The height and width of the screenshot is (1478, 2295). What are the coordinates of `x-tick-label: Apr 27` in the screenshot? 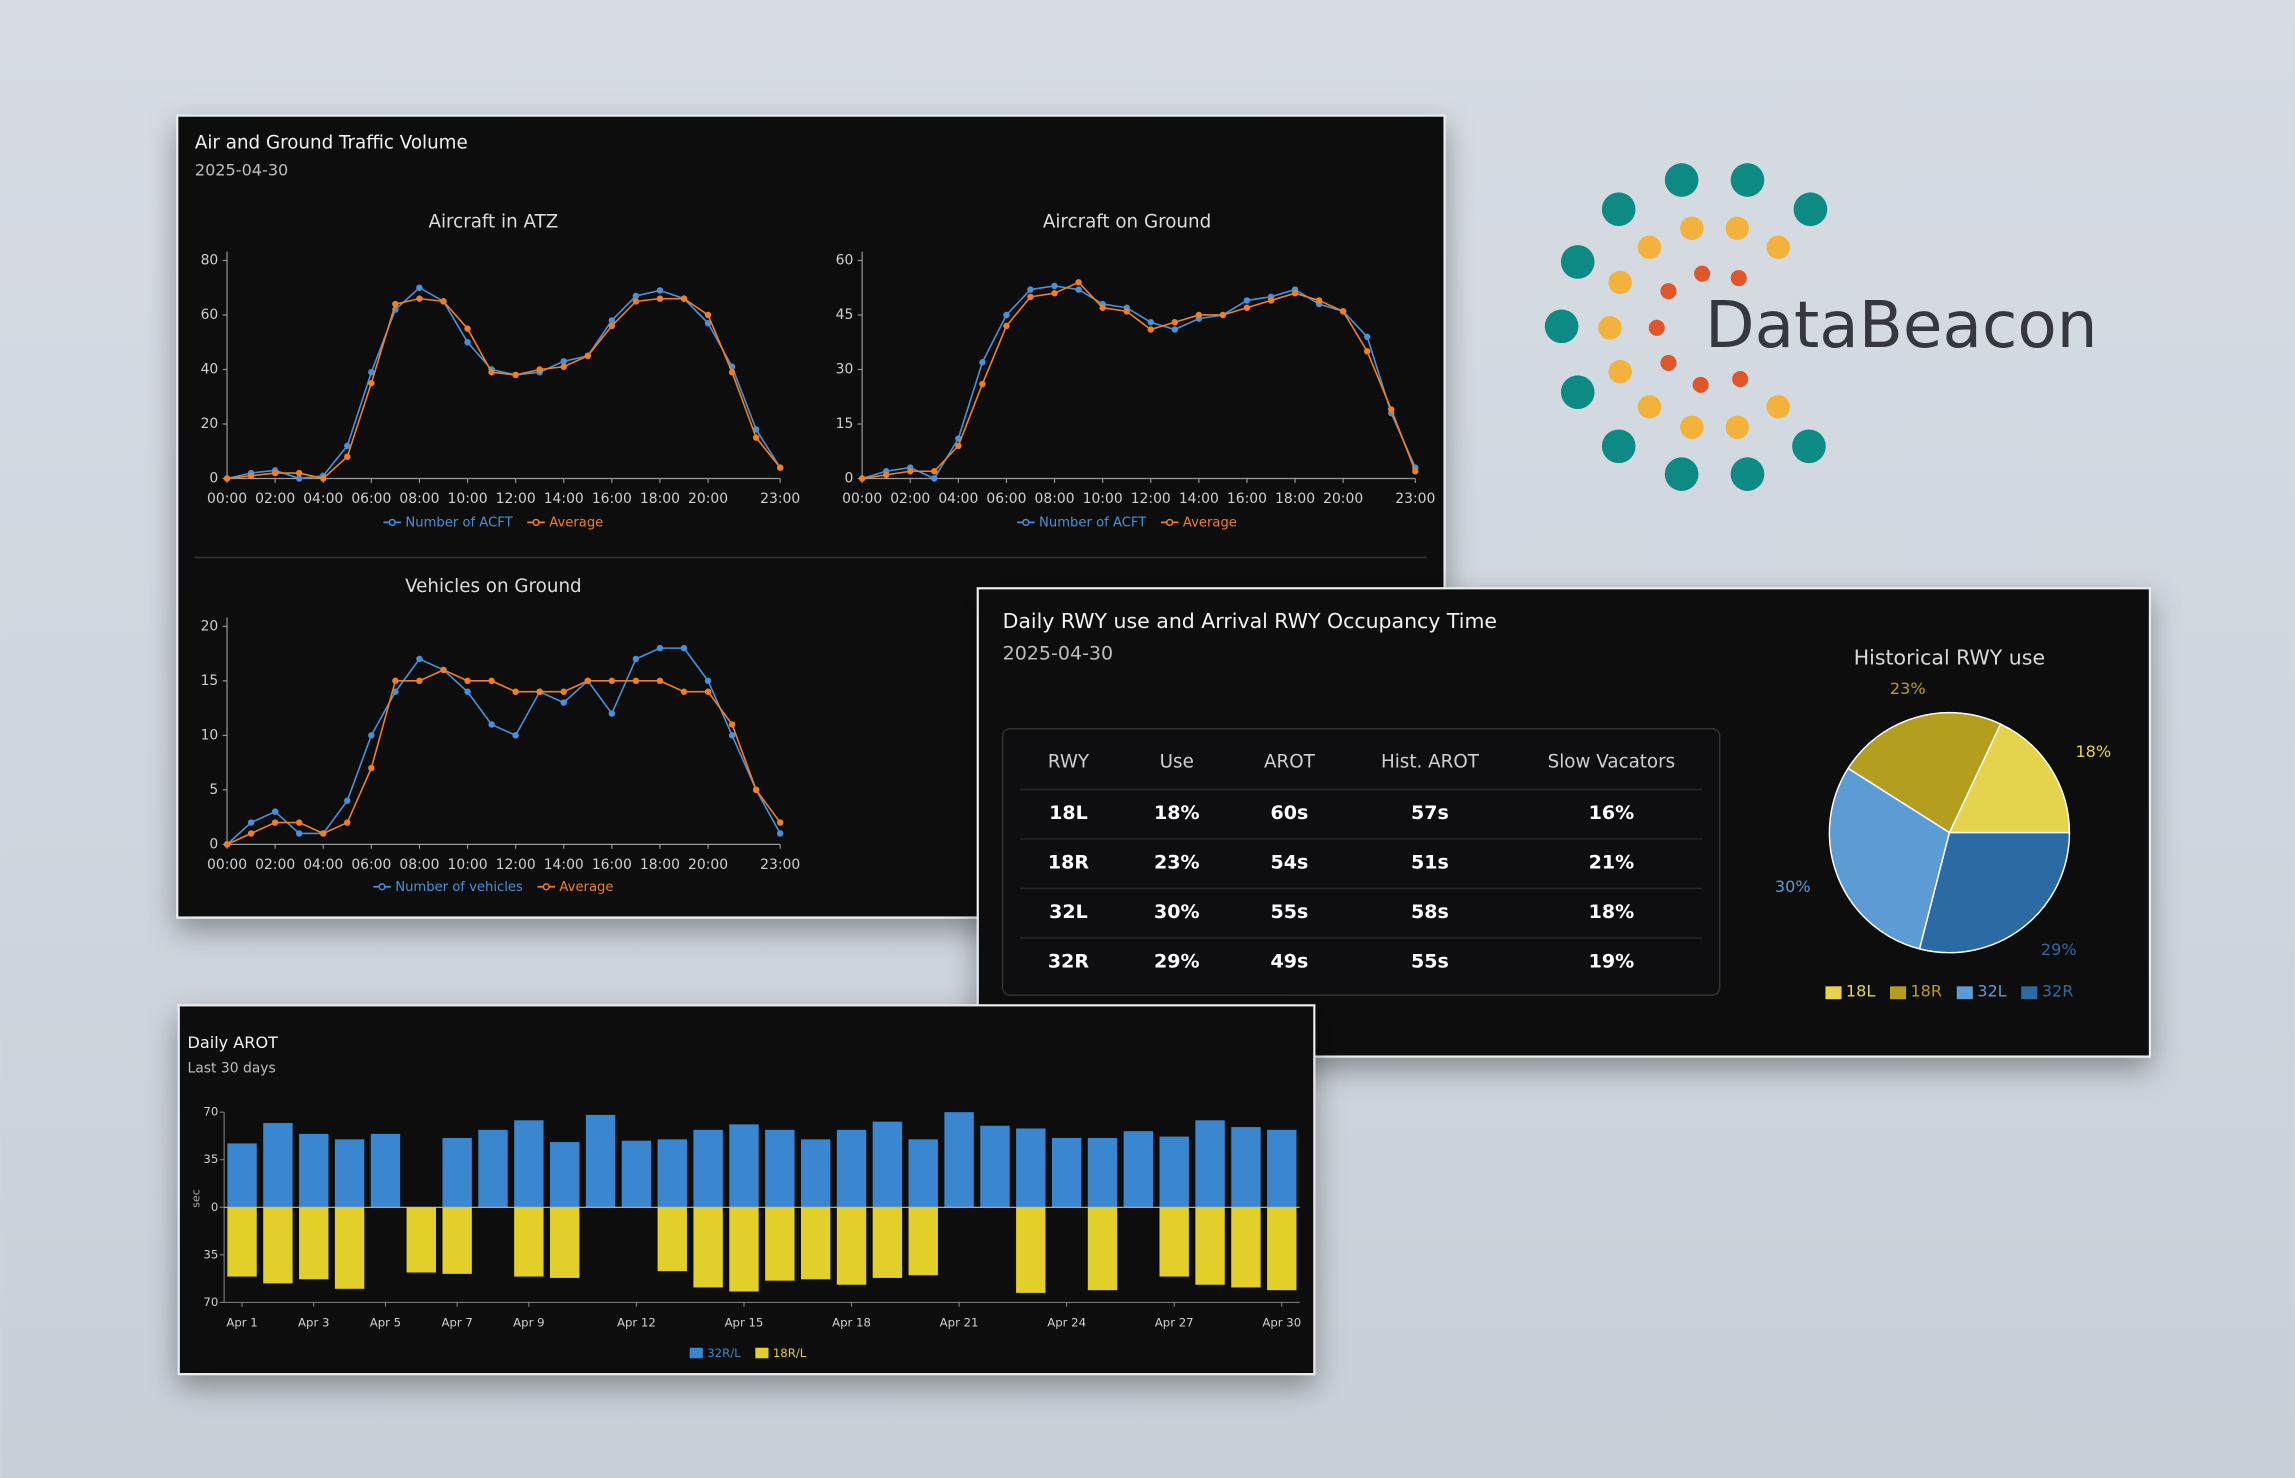 It's located at (1174, 1322).